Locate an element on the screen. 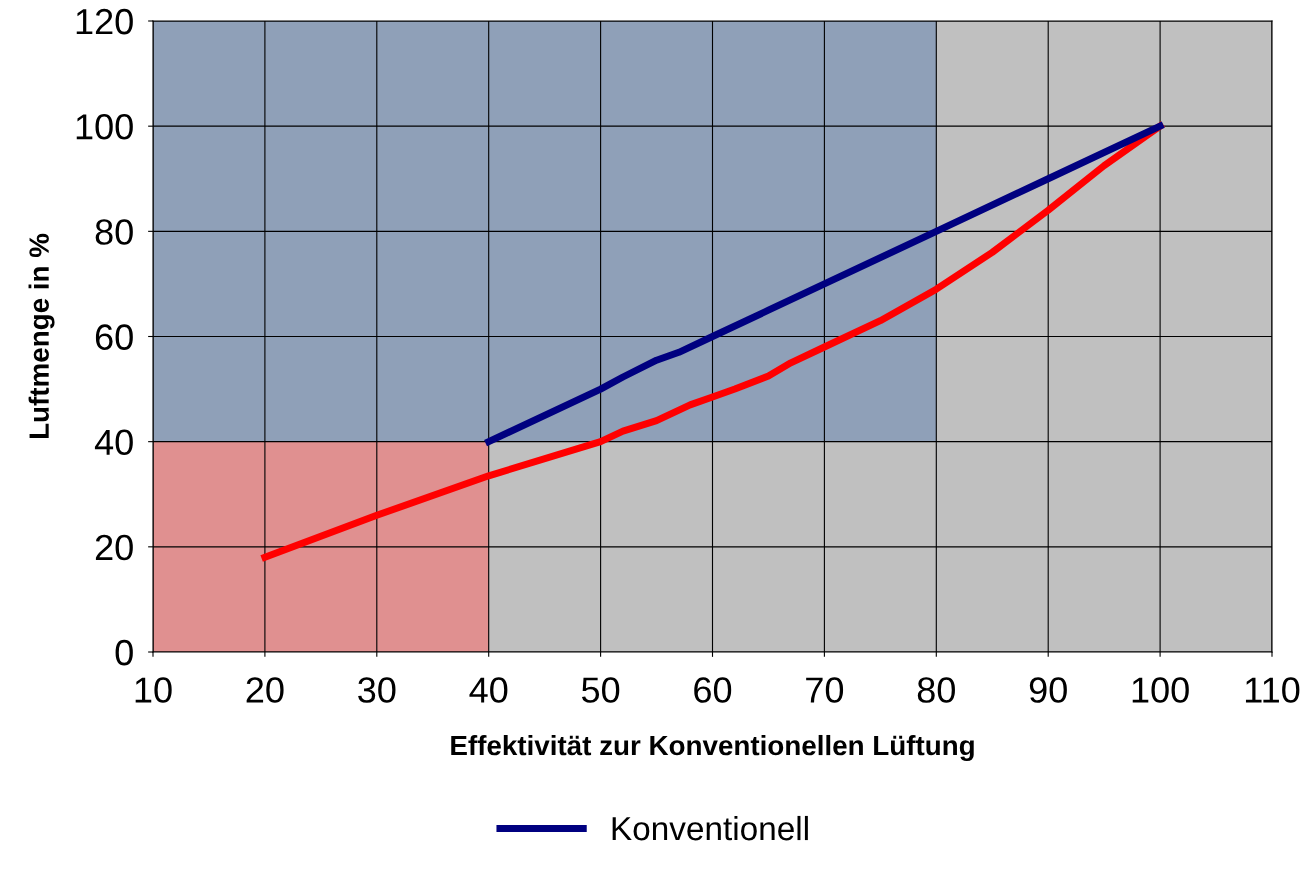 Image resolution: width=1310 pixels, height=877 pixels. x-tick-label: 110 is located at coordinates (1272, 690).